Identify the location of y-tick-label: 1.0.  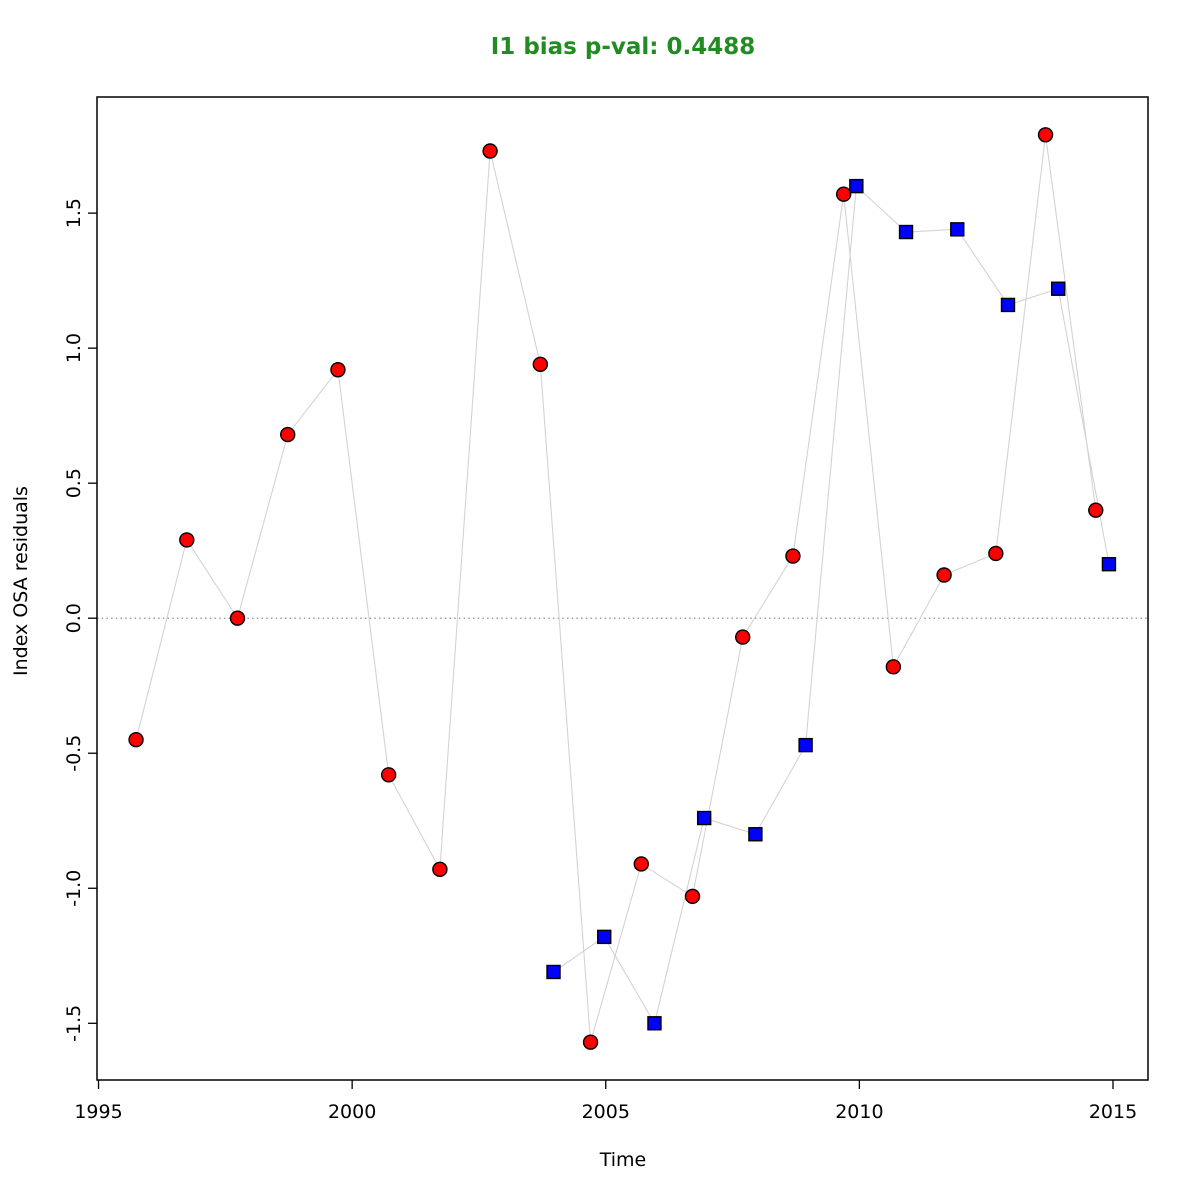
(74, 348).